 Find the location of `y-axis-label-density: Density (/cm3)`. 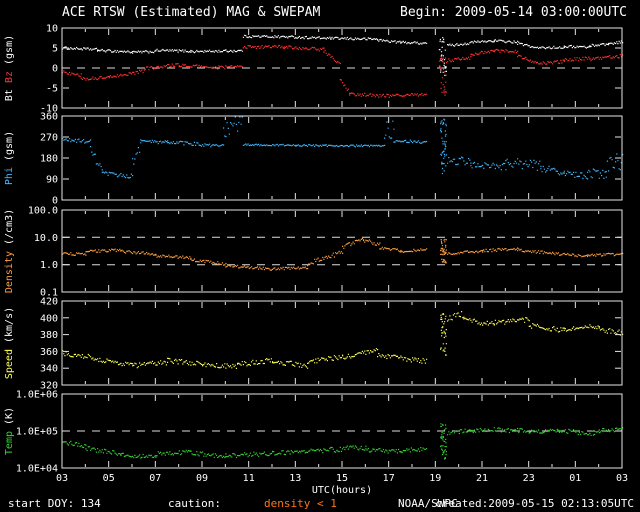

y-axis-label-density: Density (/cm3) is located at coordinates (9, 251).